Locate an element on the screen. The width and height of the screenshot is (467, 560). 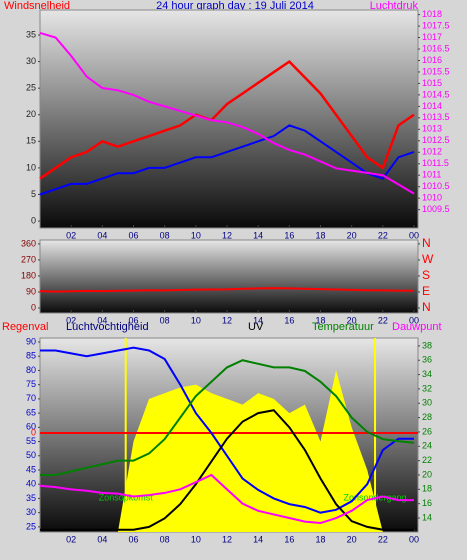
y2-tick-label: 20 is located at coordinates (427, 474).